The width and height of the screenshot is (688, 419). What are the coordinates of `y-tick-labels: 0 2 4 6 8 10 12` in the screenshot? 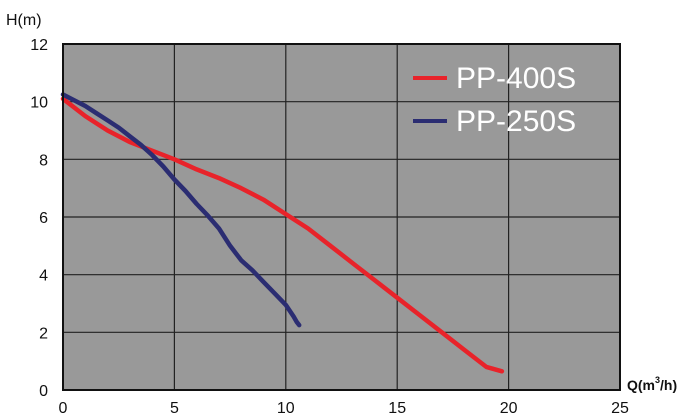 It's located at (39, 218).